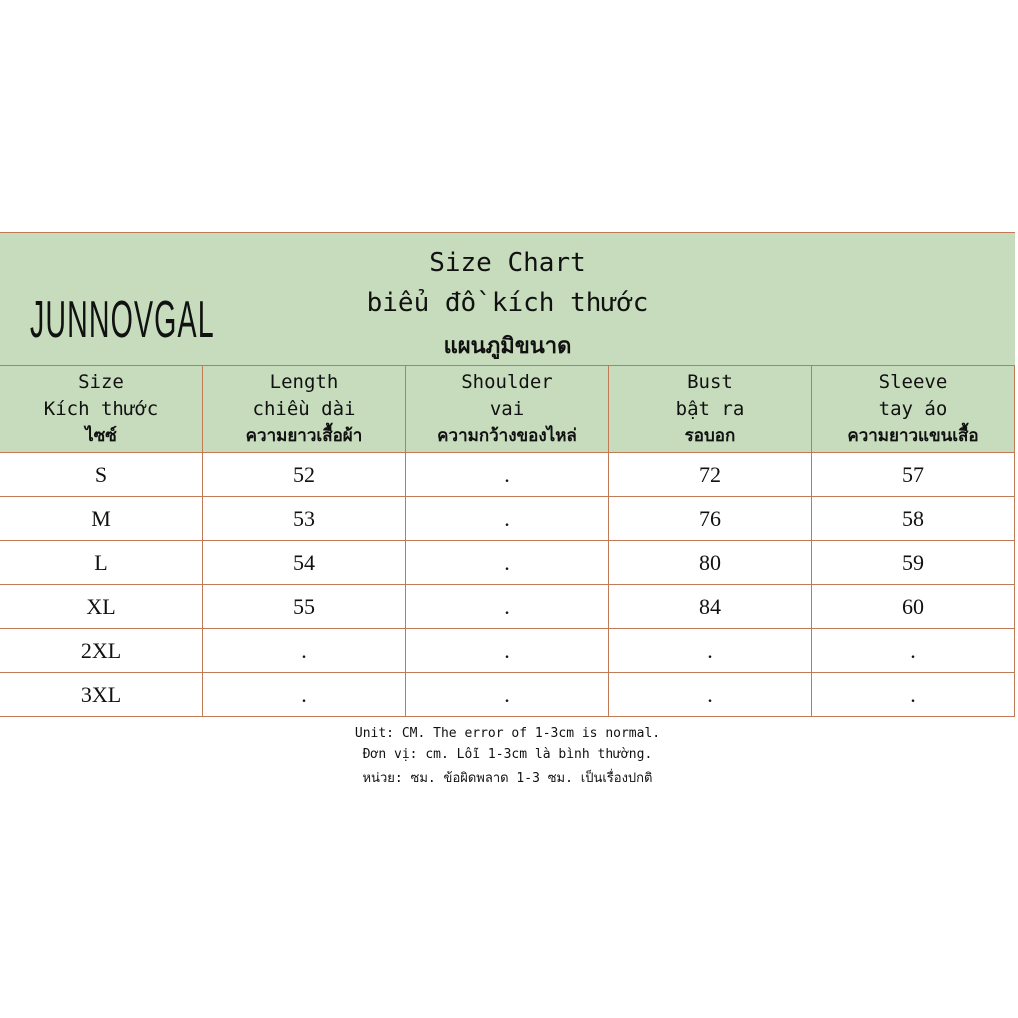 The width and height of the screenshot is (1018, 1018). I want to click on table-cell: 52, so click(304, 474).